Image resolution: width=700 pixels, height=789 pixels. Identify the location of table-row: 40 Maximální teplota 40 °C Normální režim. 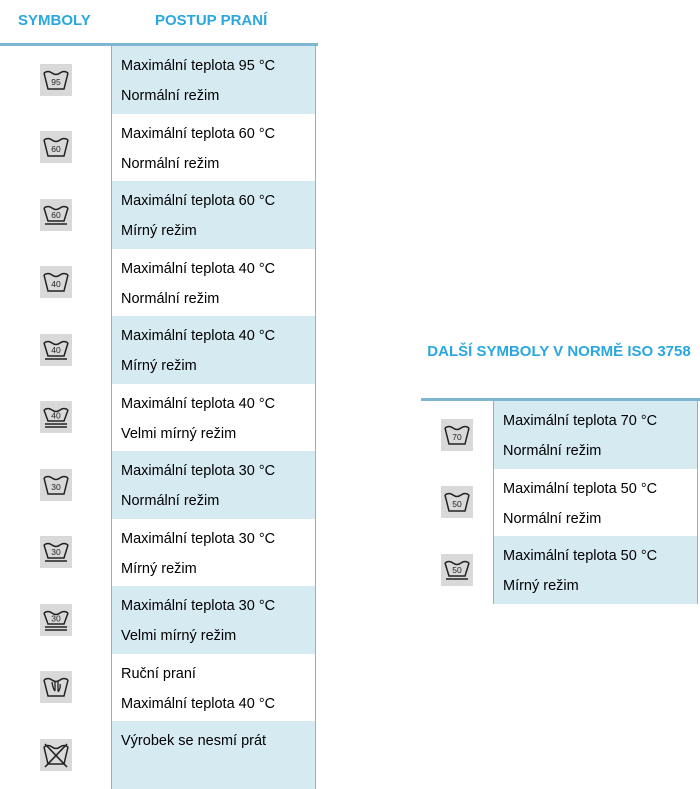
(157, 283).